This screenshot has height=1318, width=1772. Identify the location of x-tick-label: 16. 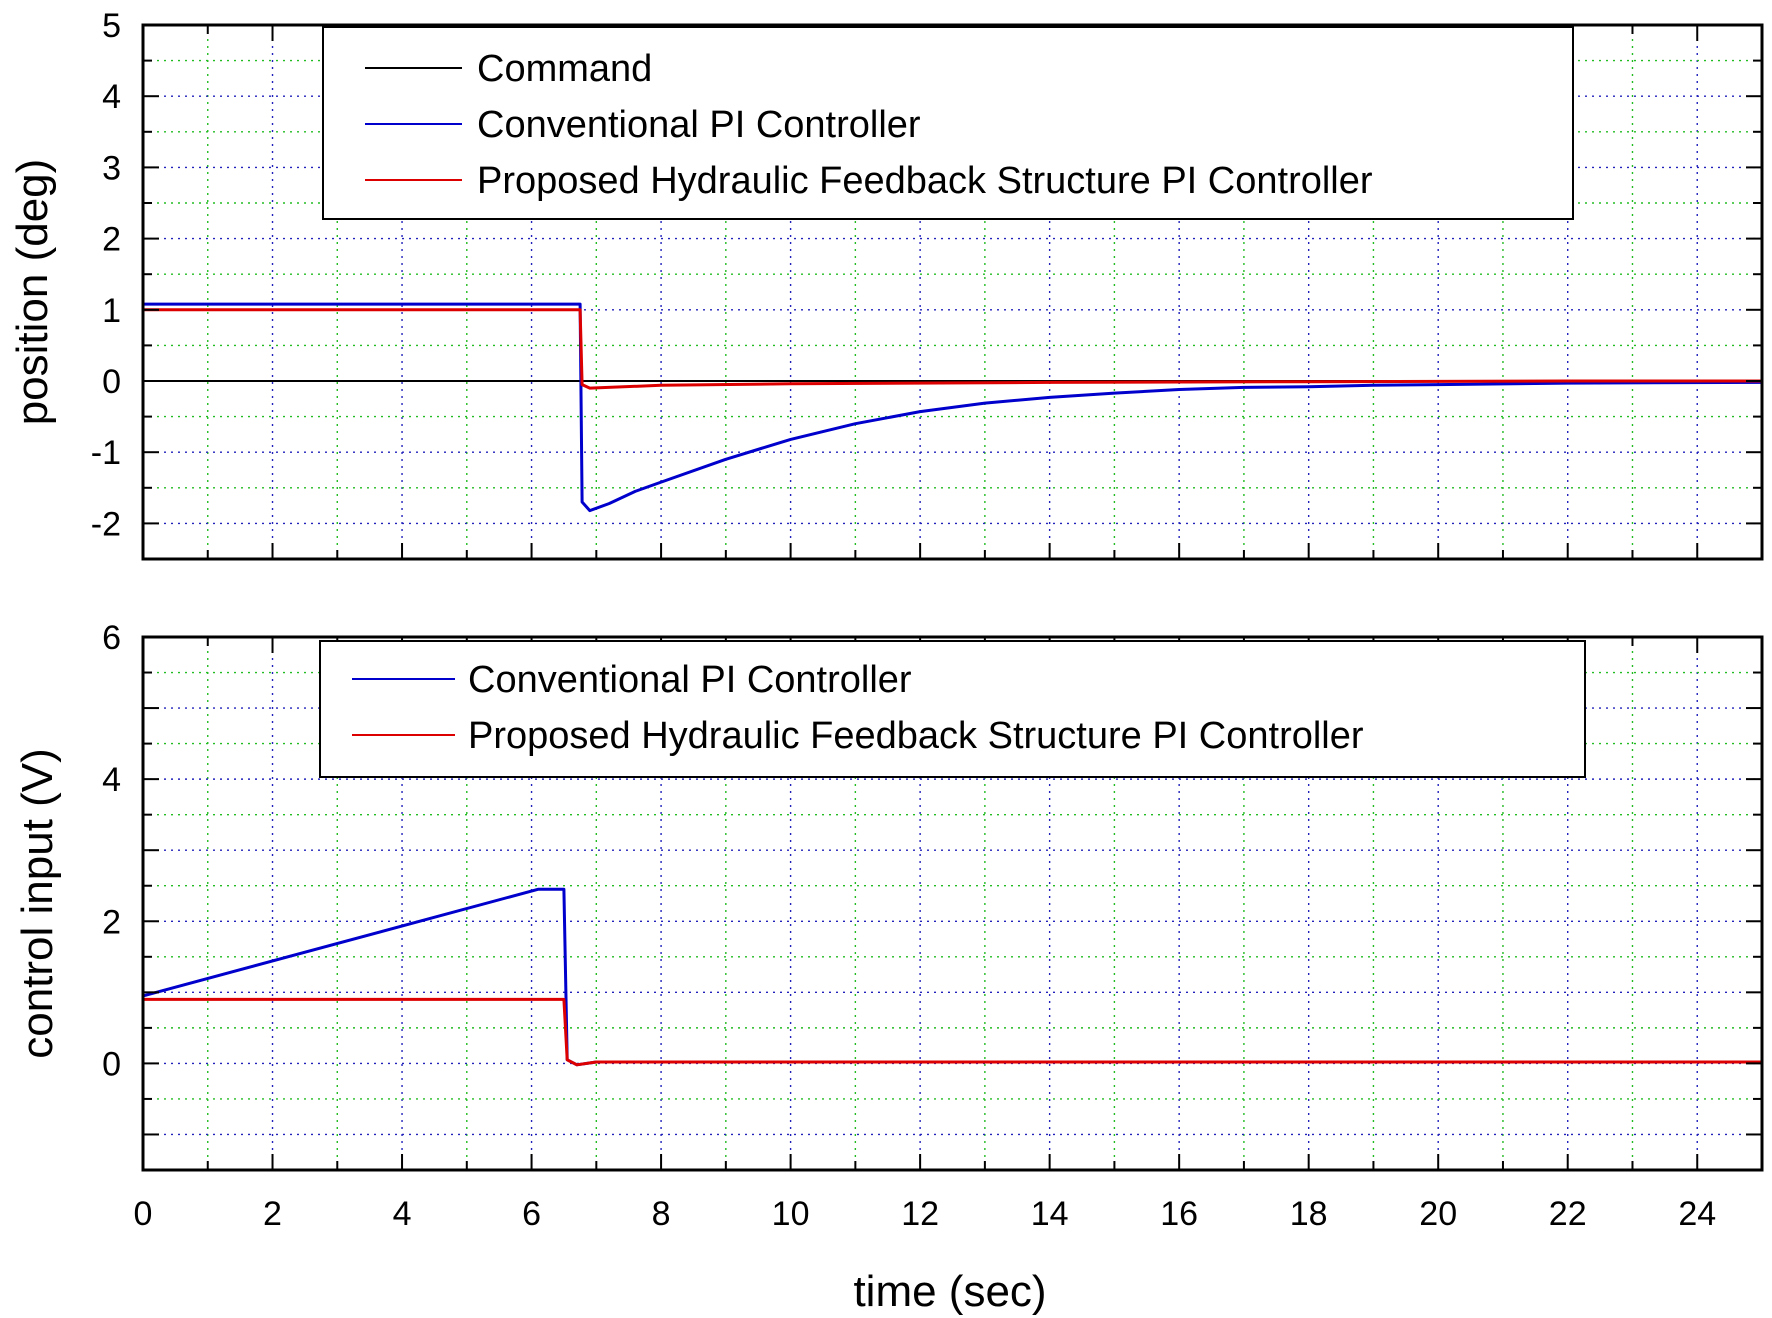
(1179, 1214).